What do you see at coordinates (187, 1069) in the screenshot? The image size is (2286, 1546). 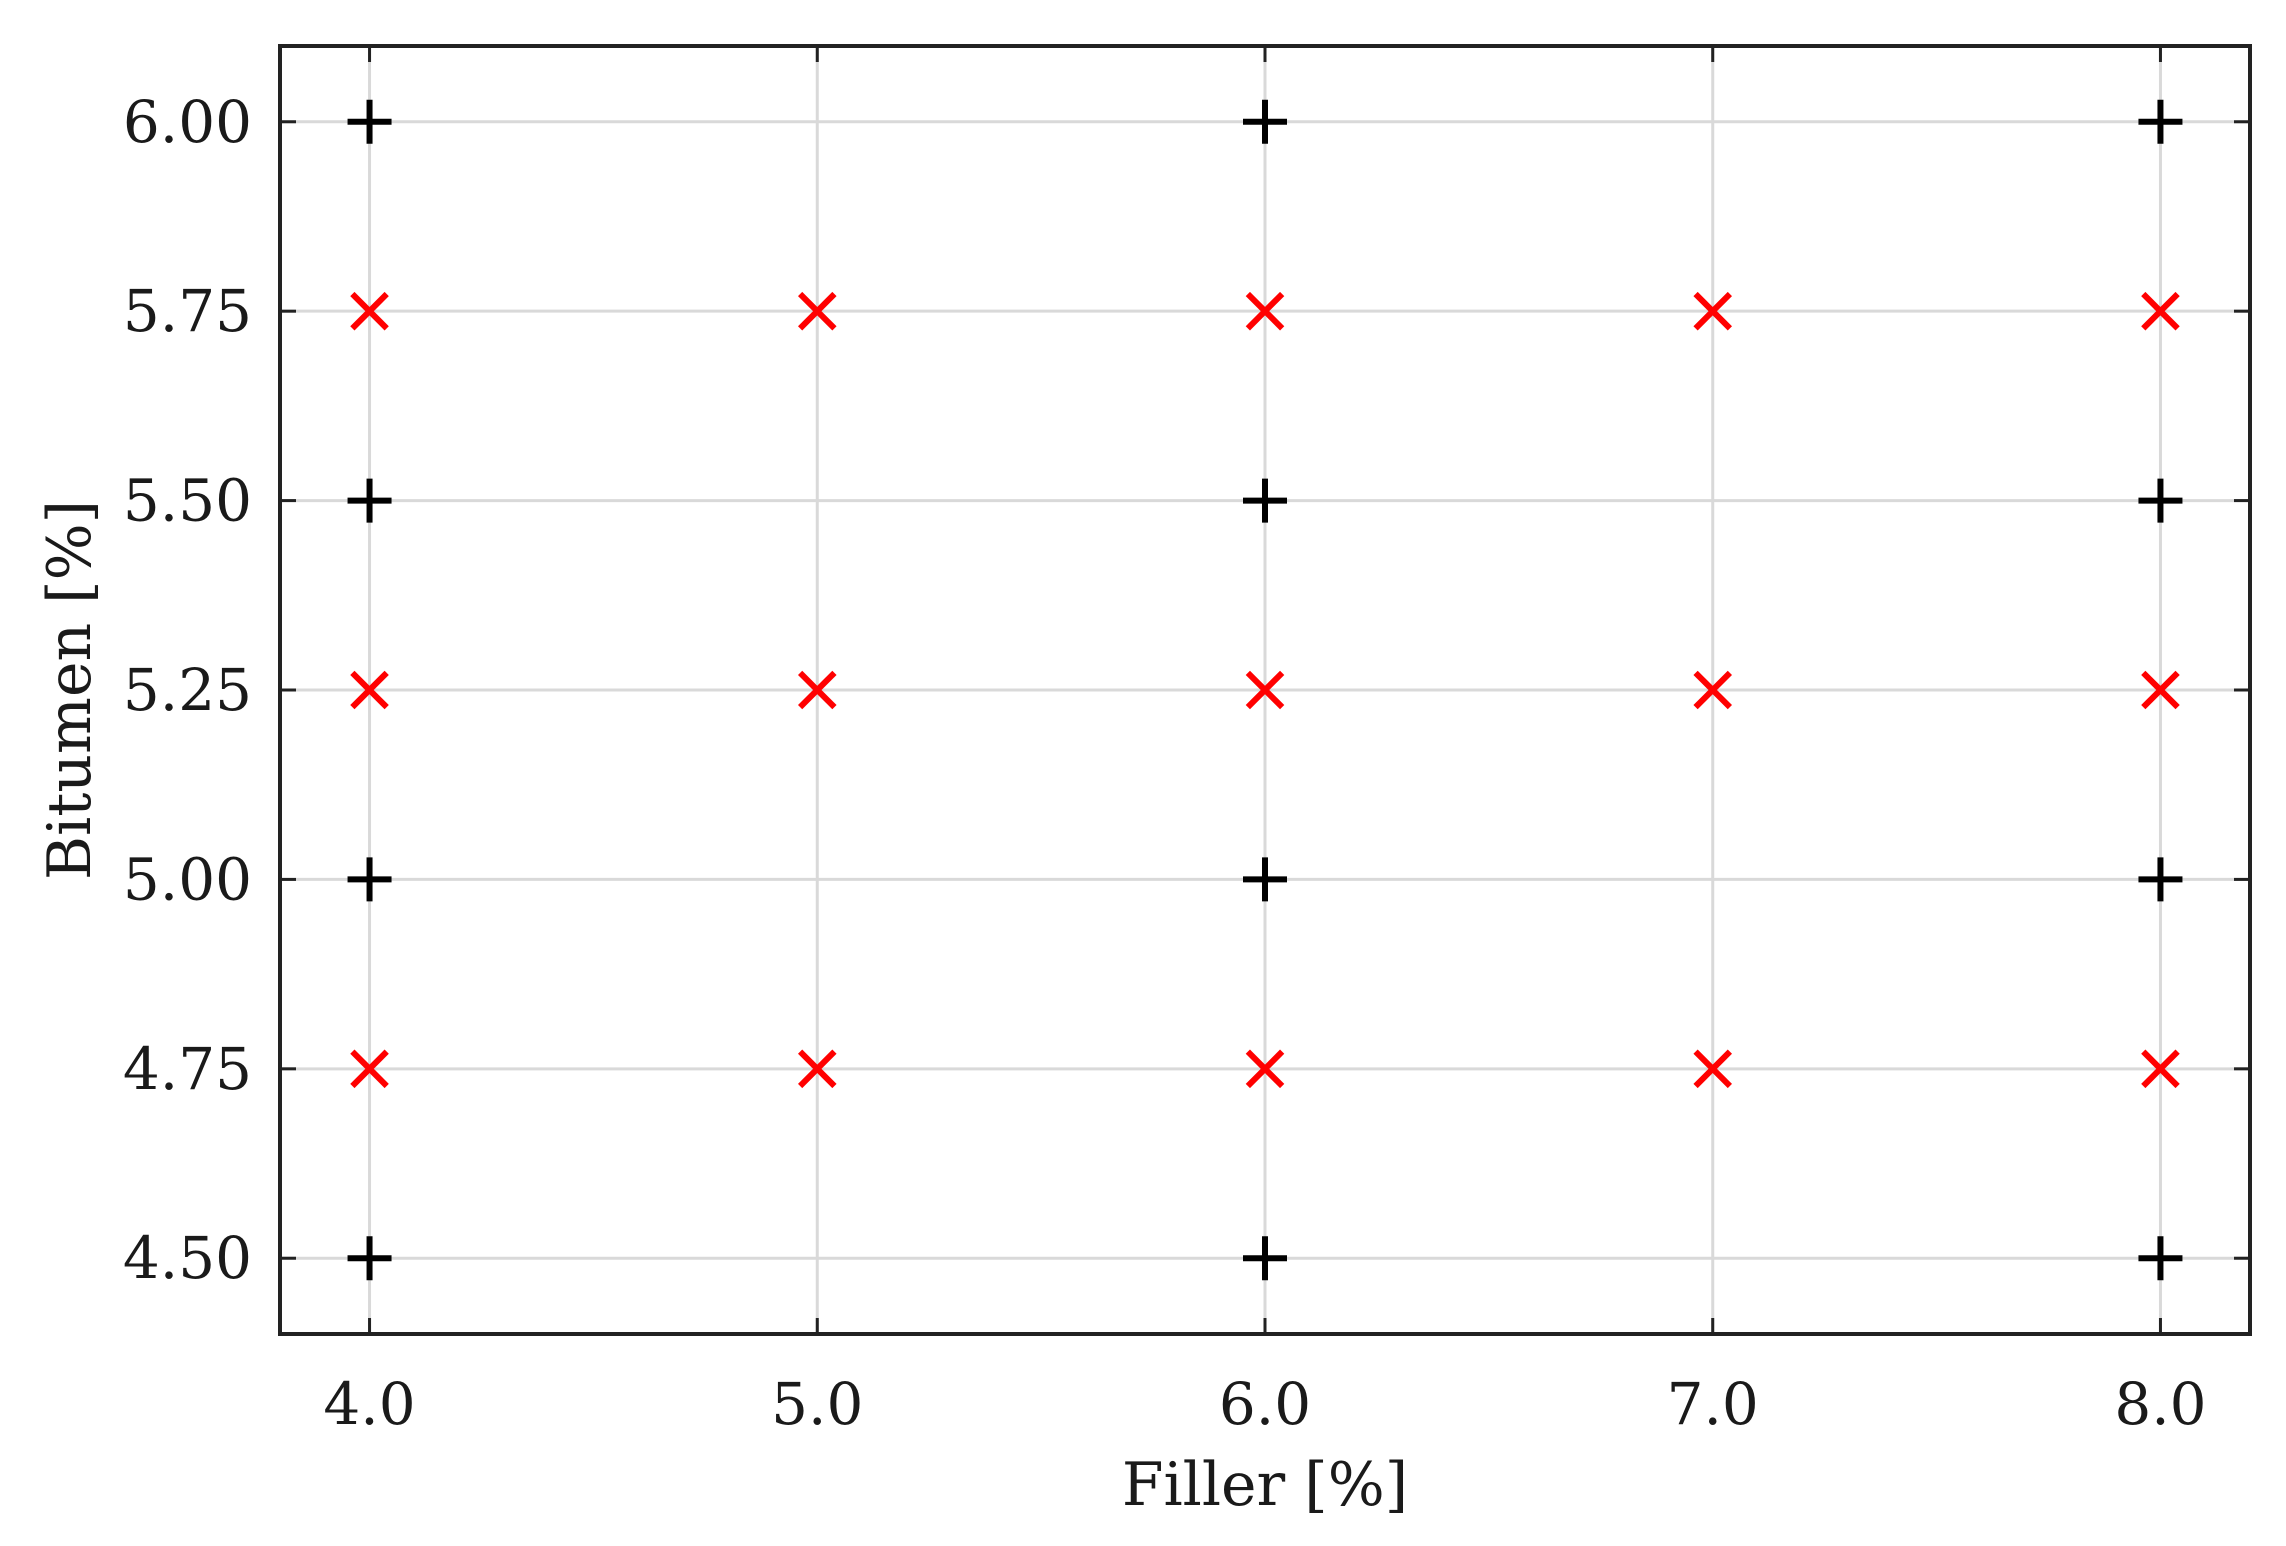 I see `y-tick-label: 4.75` at bounding box center [187, 1069].